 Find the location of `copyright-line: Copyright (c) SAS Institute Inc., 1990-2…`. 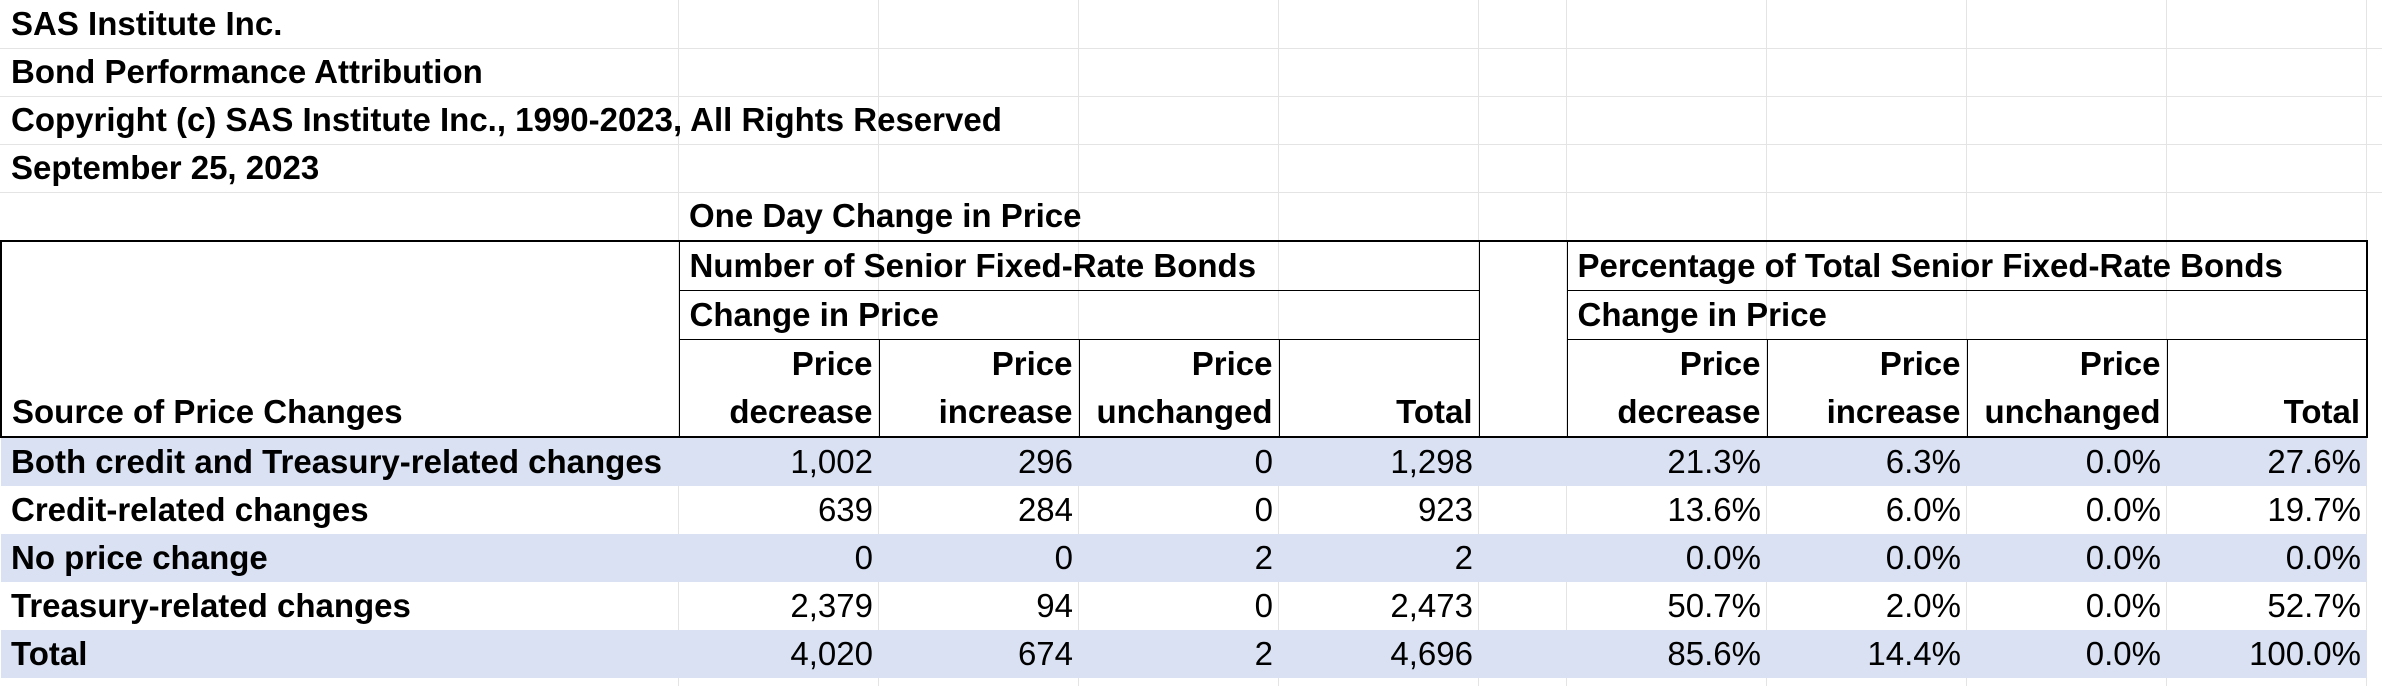

copyright-line: Copyright (c) SAS Institute Inc., 1990-2… is located at coordinates (506, 119).